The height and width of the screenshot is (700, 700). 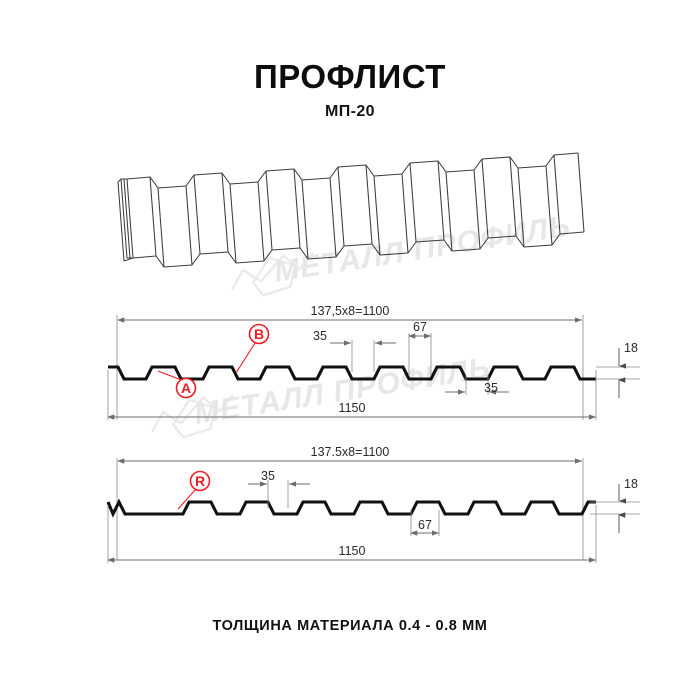 I want to click on dimension-flat-width-top: 67, so click(x=420, y=348).